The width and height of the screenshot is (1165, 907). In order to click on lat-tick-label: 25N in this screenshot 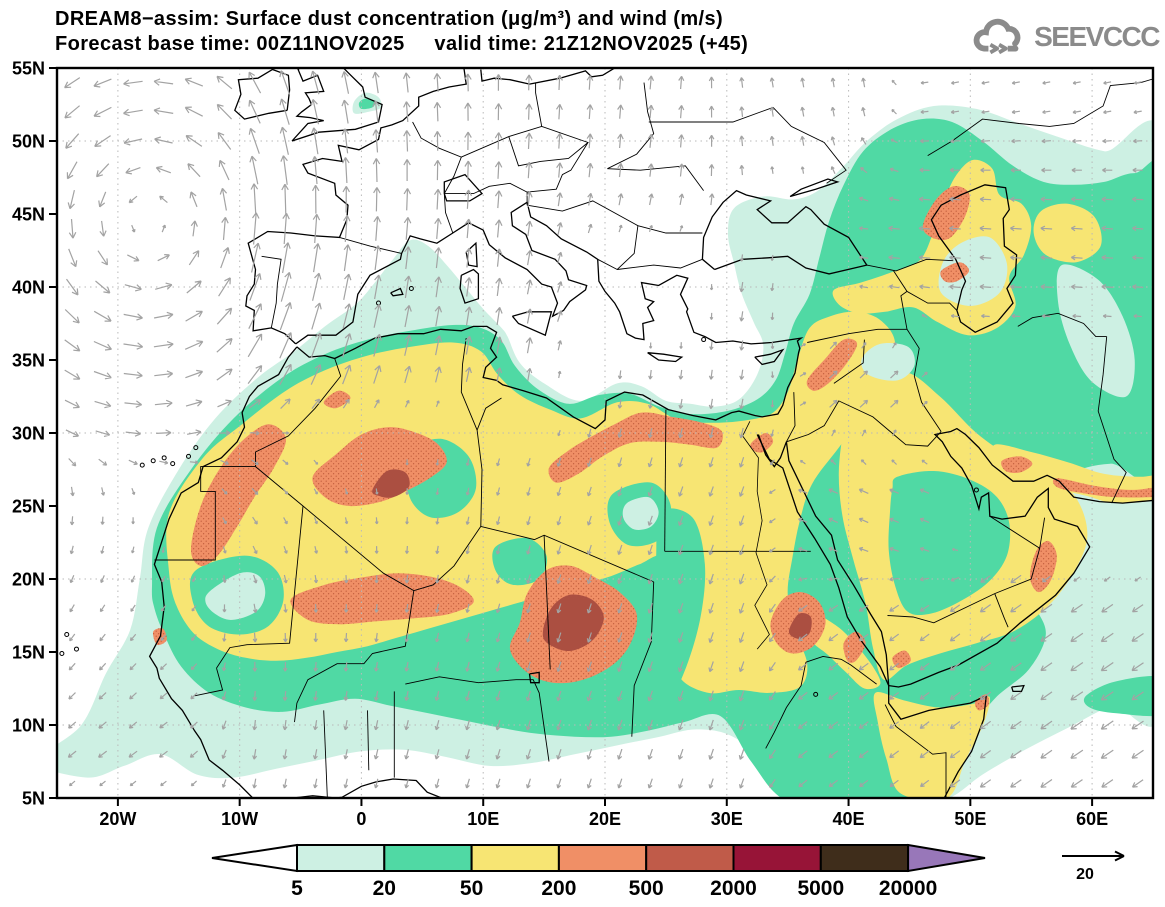, I will do `click(28, 507)`.